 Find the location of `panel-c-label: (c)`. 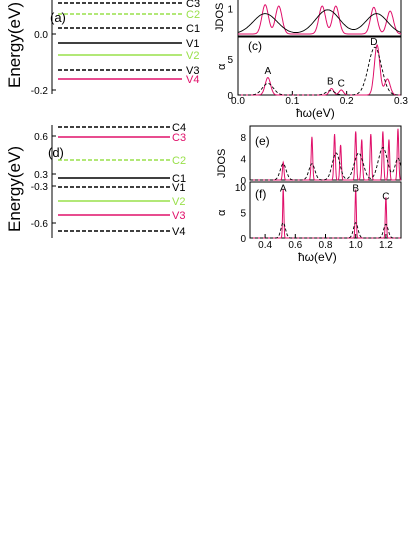

panel-c-label: (c) is located at coordinates (255, 46).